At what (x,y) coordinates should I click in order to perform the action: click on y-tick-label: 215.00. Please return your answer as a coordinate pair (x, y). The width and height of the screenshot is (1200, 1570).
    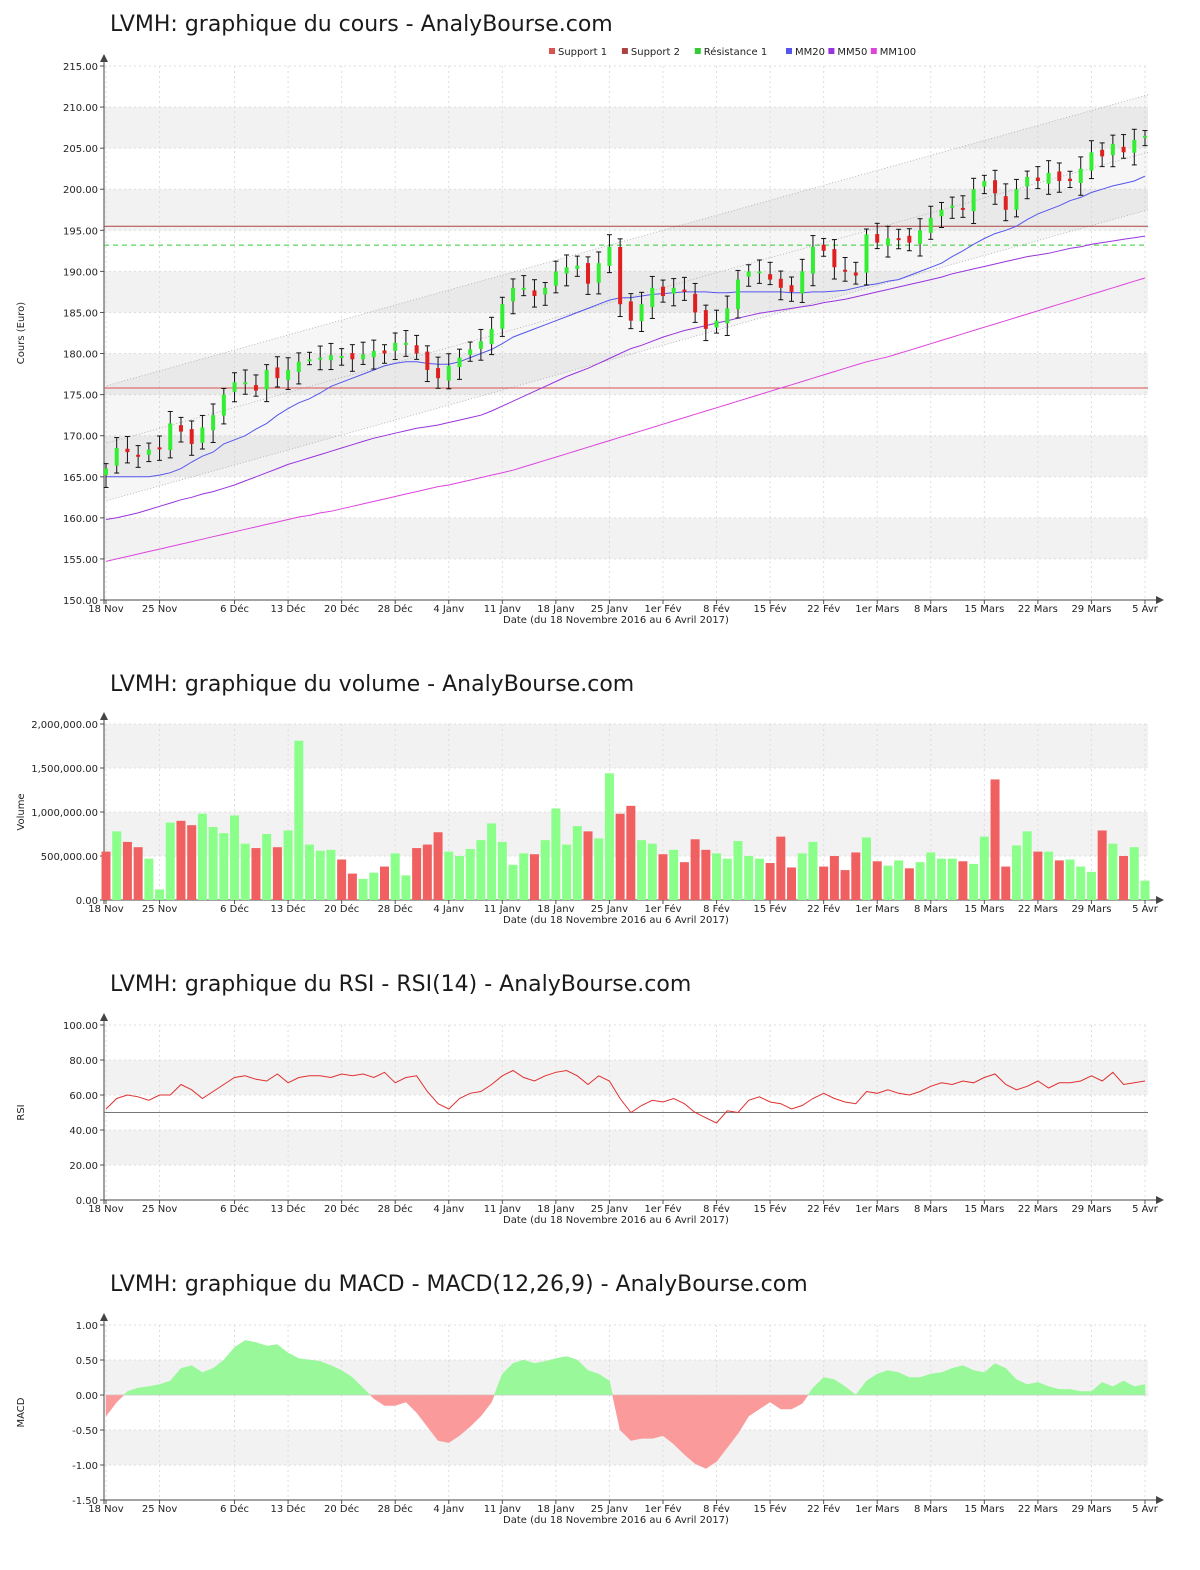
    Looking at the image, I should click on (80, 67).